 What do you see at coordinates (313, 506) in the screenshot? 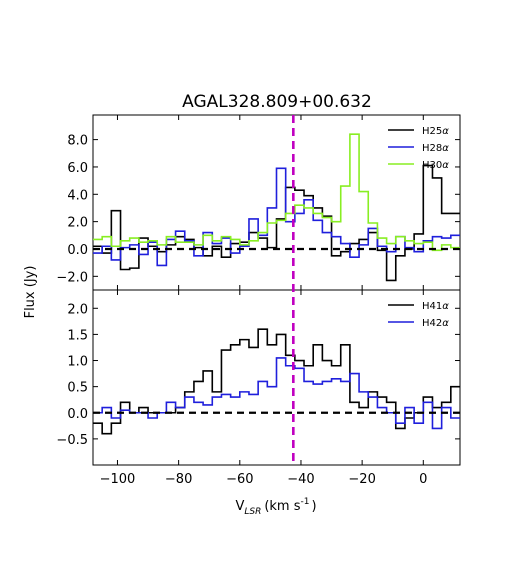
I see `x-axis-label-close: )` at bounding box center [313, 506].